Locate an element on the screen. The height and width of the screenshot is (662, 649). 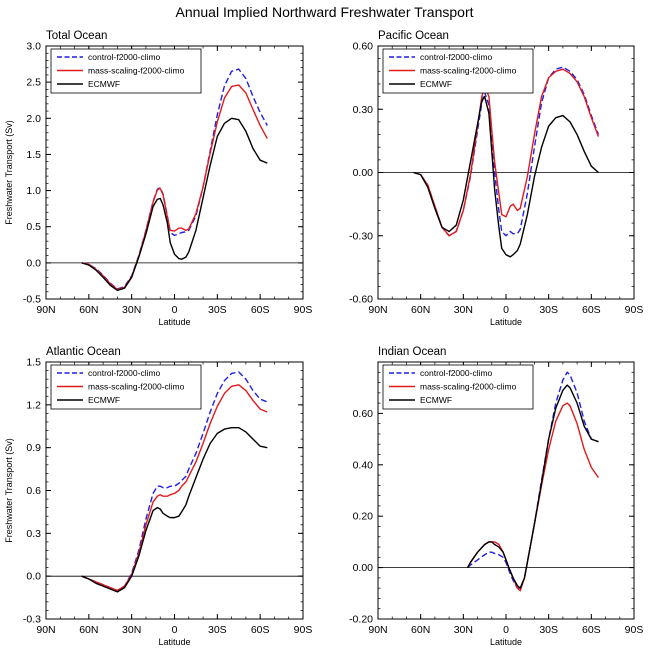
y-tick-label: -0.3 is located at coordinates (32, 620).